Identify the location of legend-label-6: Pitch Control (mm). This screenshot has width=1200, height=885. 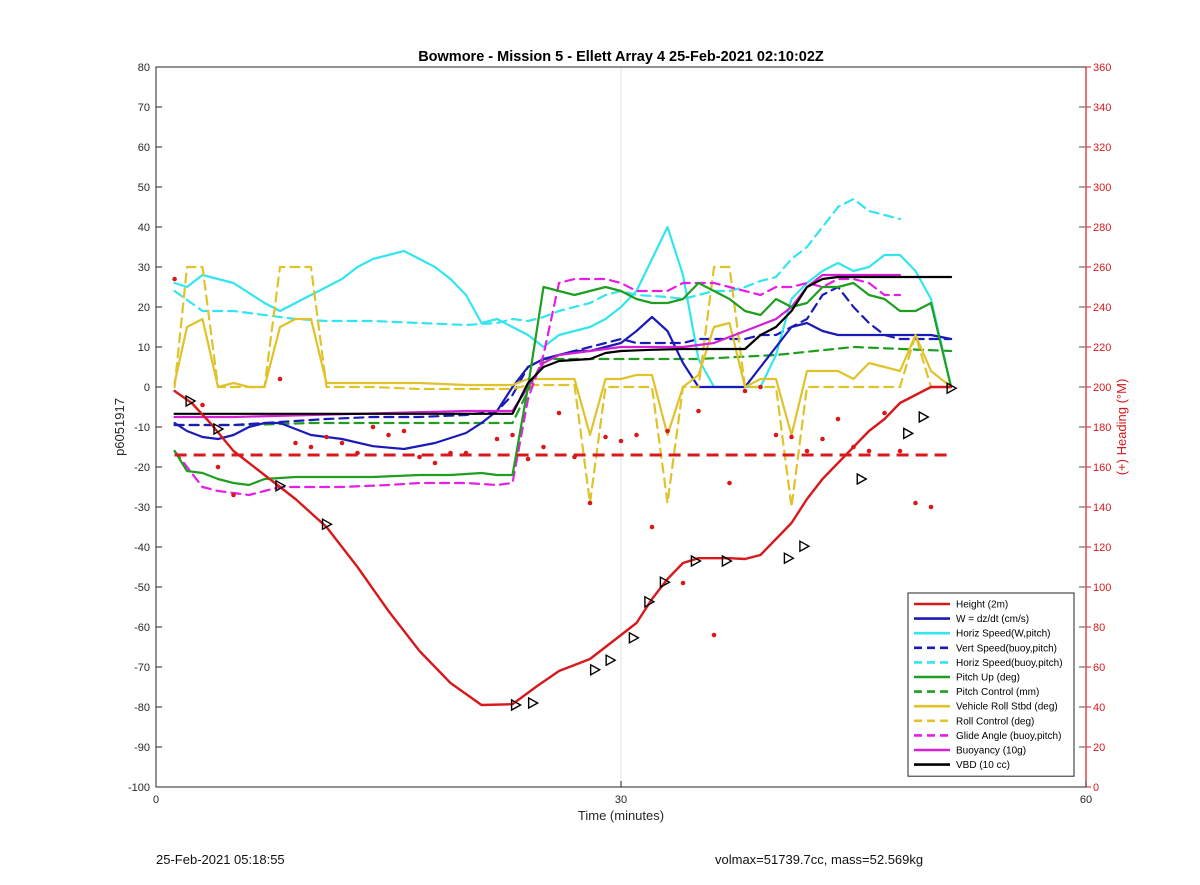
(997, 692).